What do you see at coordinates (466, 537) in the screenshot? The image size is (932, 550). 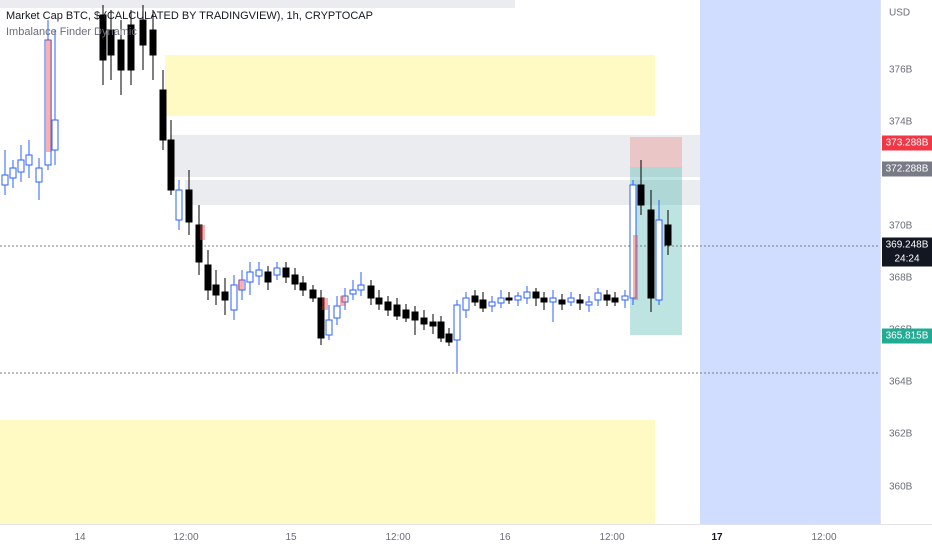 I see `time-axis: 14 12:00 15 12:00 16 12:00 17 12:00` at bounding box center [466, 537].